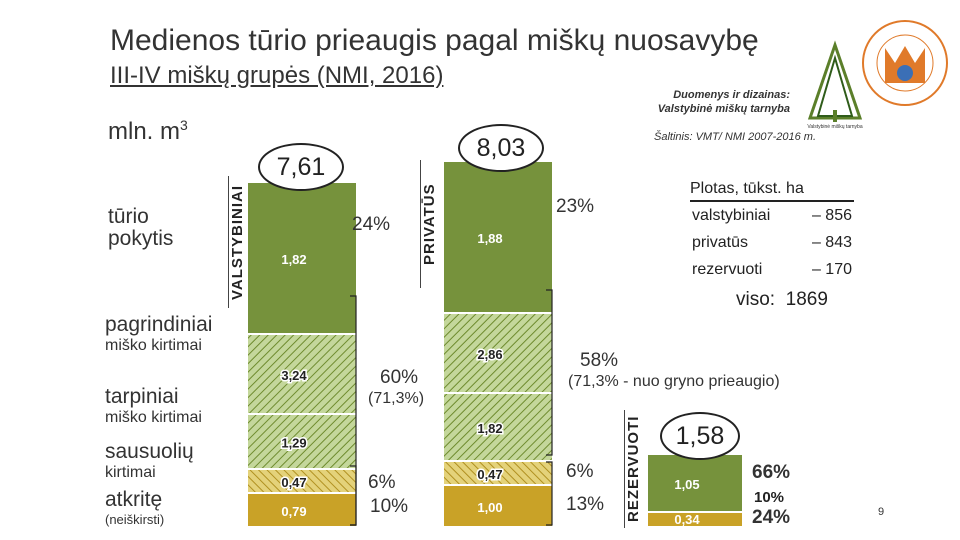  What do you see at coordinates (399, 377) in the screenshot?
I see `pct-state-harvest: 60%` at bounding box center [399, 377].